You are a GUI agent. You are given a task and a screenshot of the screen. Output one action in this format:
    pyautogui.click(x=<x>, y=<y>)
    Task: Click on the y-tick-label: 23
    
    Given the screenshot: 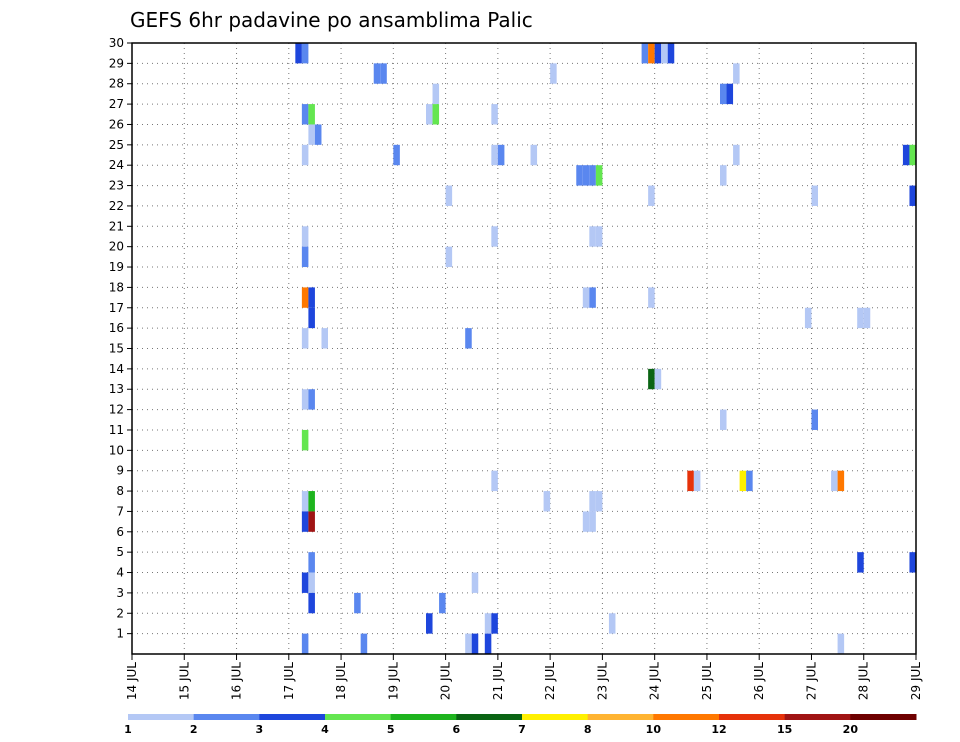 What is the action you would take?
    pyautogui.click(x=116, y=186)
    